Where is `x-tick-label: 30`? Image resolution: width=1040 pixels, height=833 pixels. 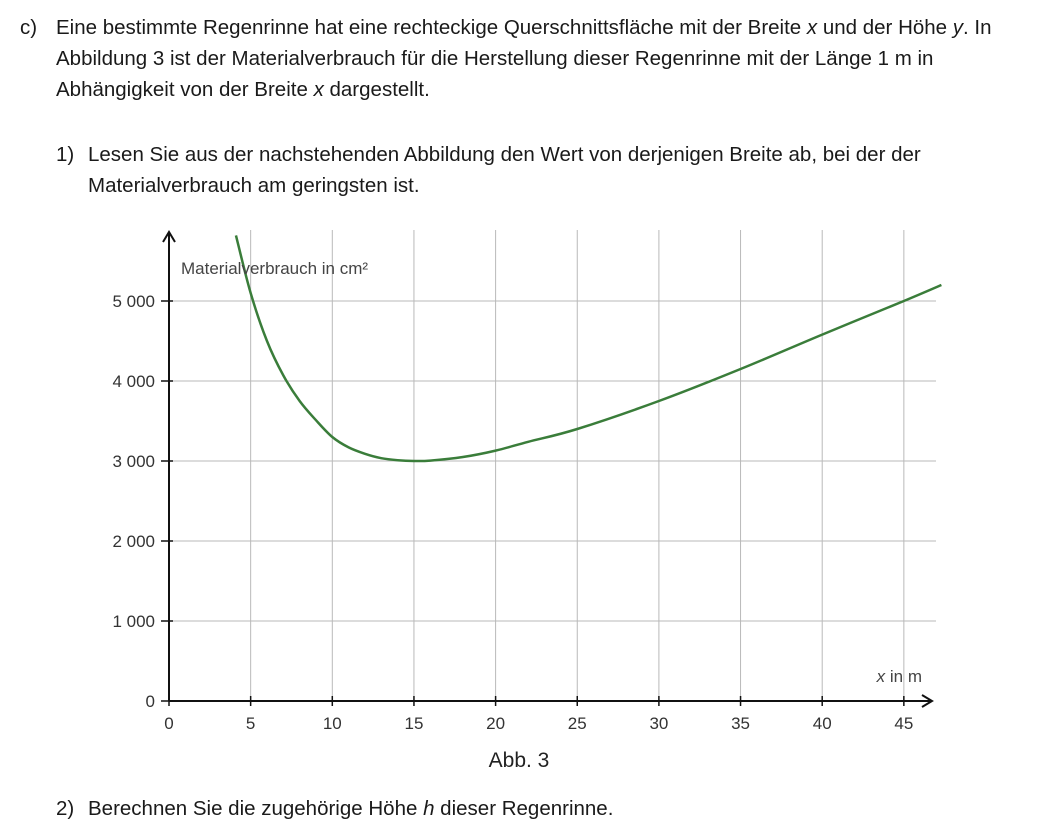
x-tick-label: 30 is located at coordinates (658, 723).